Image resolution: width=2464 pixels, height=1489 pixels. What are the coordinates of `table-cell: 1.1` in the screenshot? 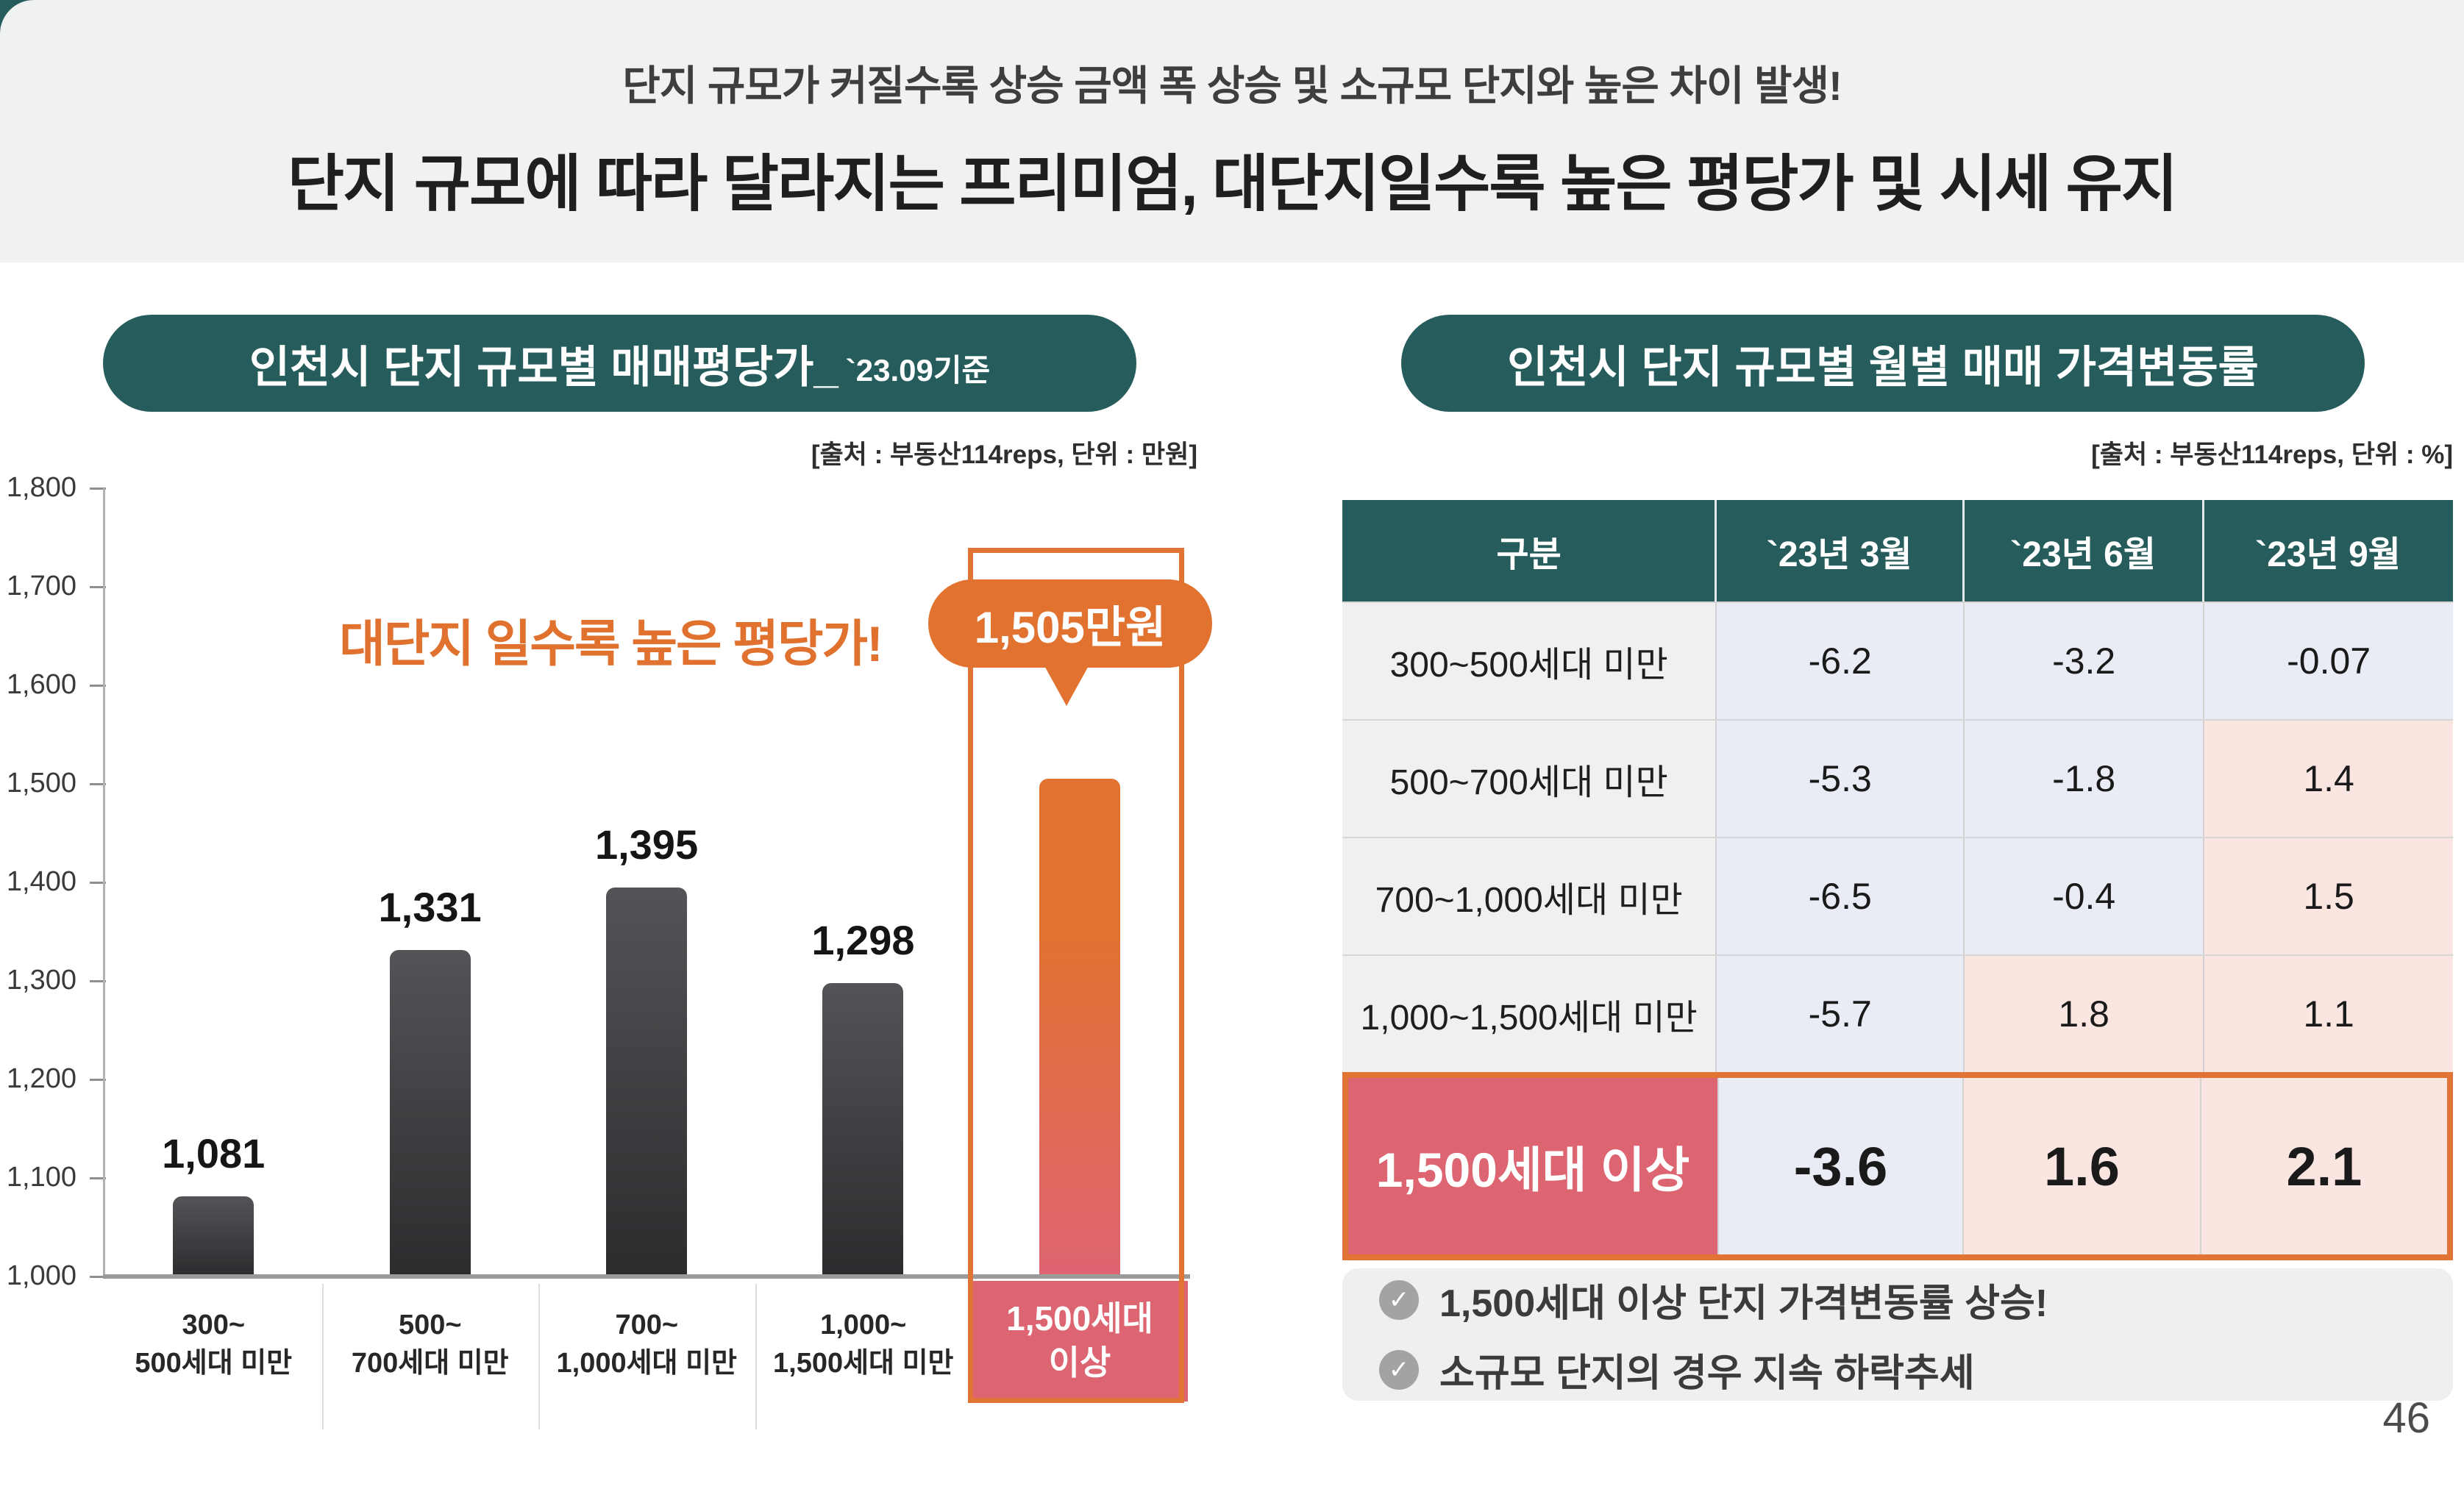 It's located at (2328, 1014).